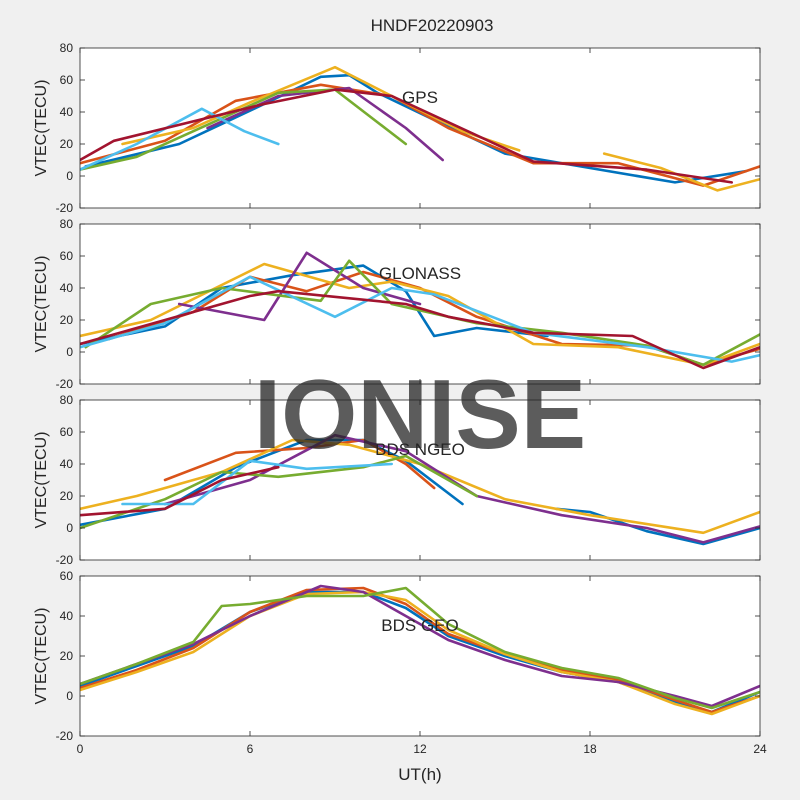 This screenshot has height=800, width=800. Describe the element at coordinates (420, 273) in the screenshot. I see `constellation-label: GLONASS` at that location.